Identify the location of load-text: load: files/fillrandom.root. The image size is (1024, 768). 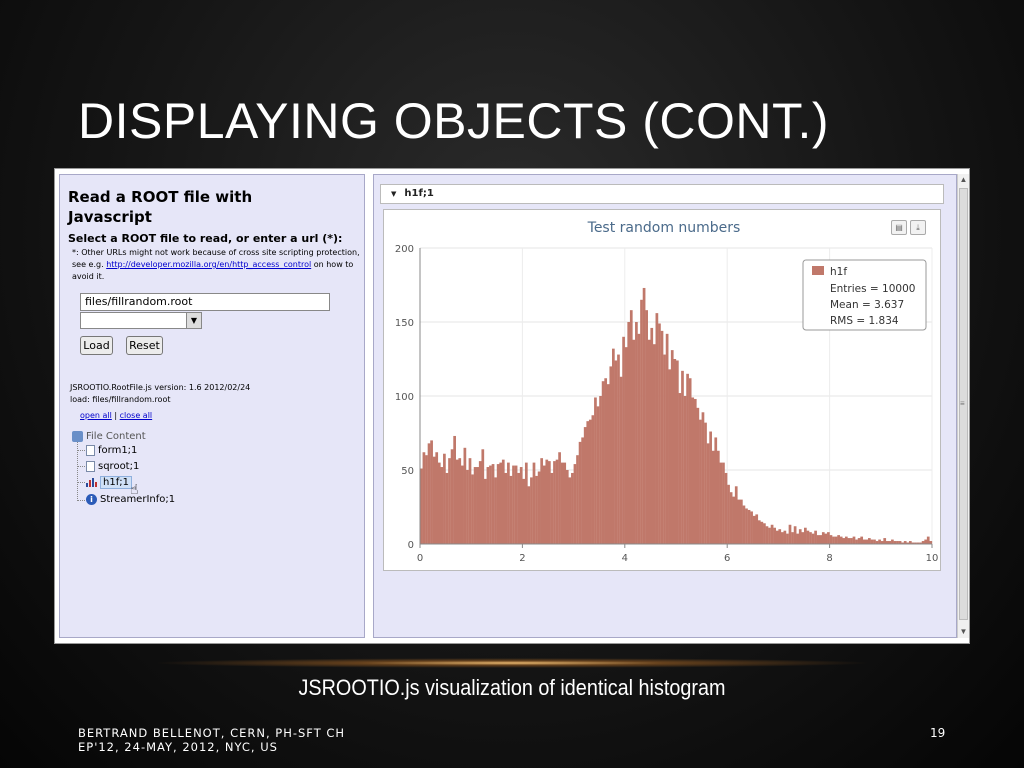
(120, 399).